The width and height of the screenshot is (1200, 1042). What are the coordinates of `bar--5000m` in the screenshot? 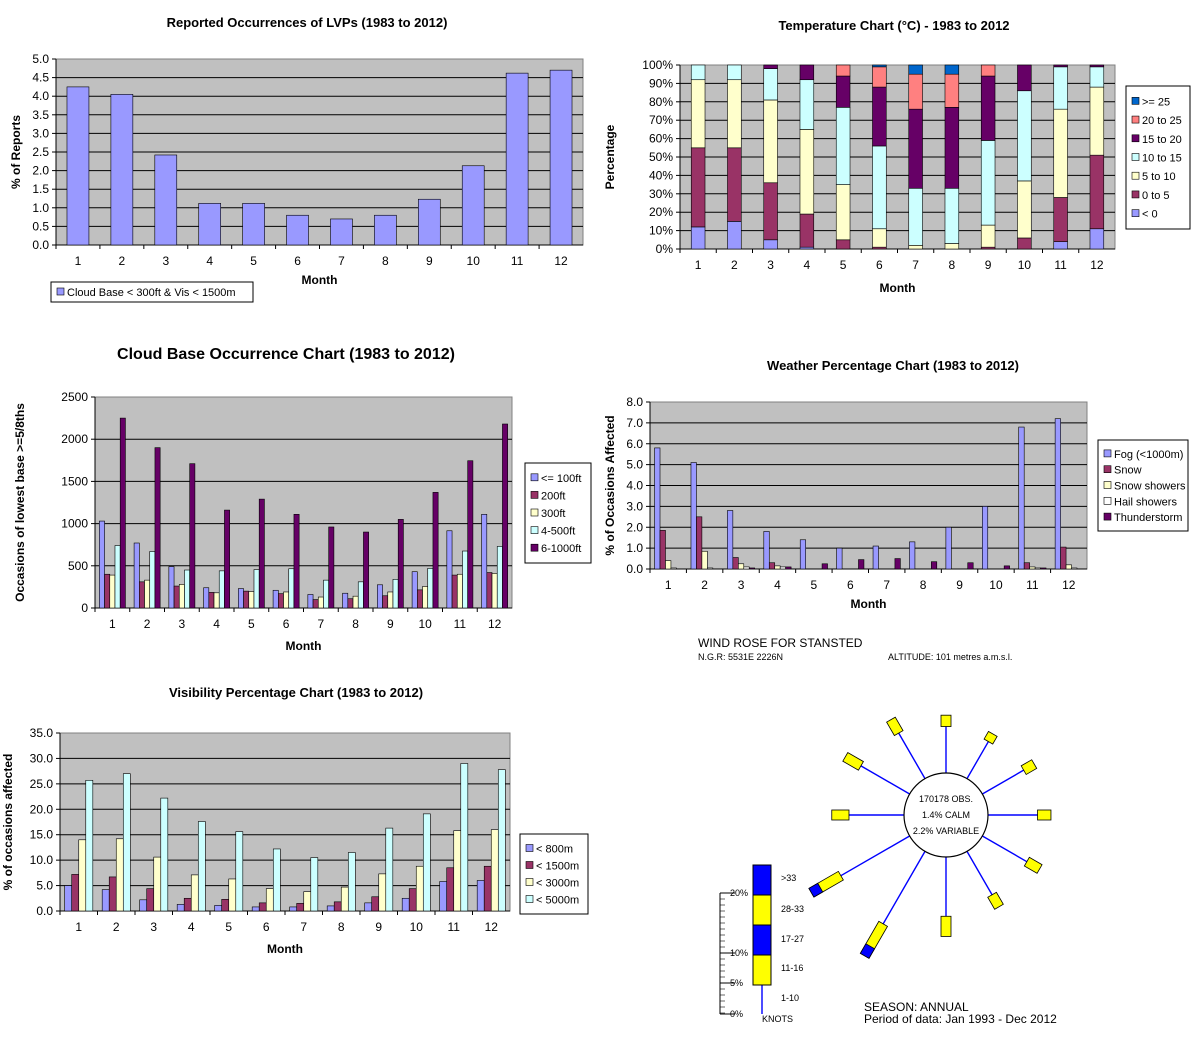 It's located at (314, 884).